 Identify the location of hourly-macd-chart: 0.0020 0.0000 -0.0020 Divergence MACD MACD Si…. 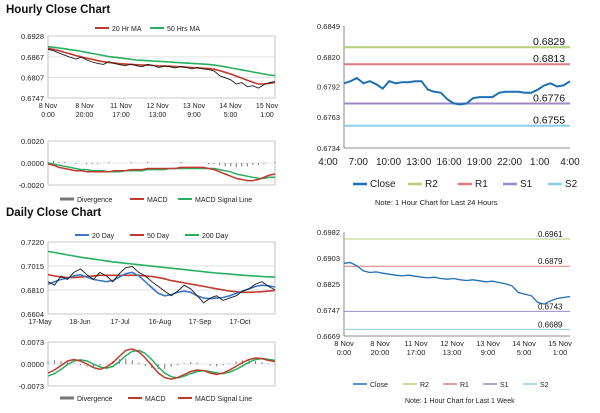
(147, 170).